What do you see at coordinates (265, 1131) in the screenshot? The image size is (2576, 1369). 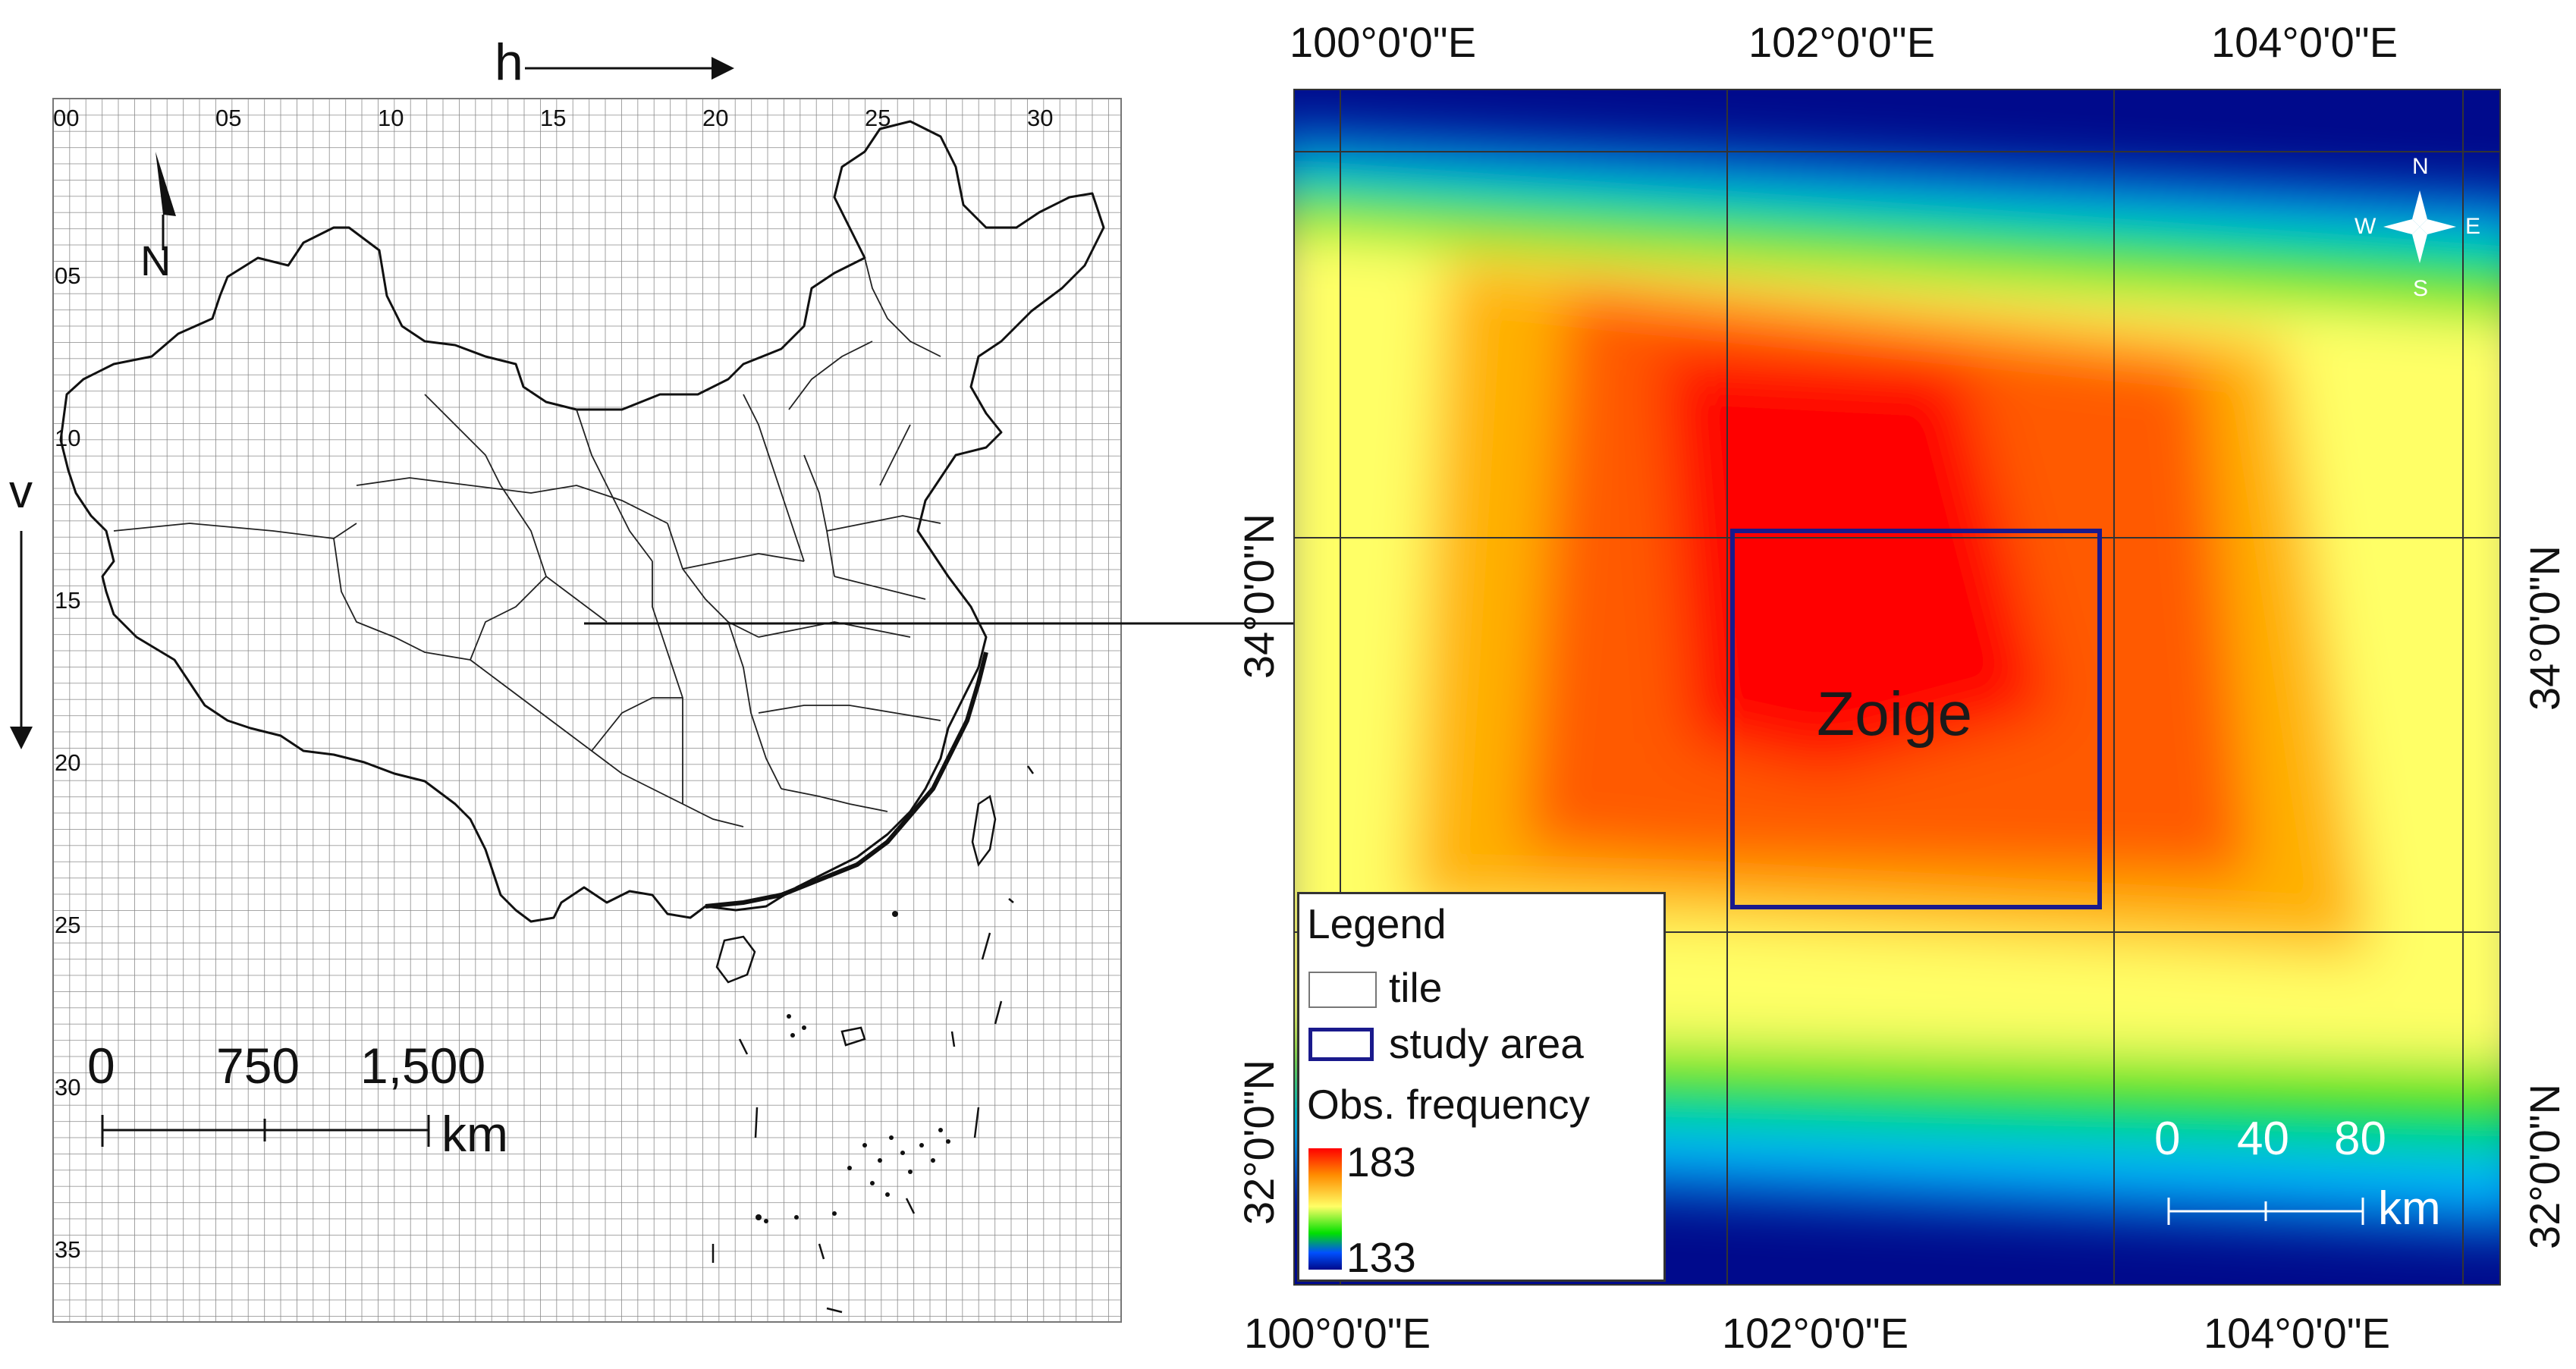 I see `left-scale-bar` at bounding box center [265, 1131].